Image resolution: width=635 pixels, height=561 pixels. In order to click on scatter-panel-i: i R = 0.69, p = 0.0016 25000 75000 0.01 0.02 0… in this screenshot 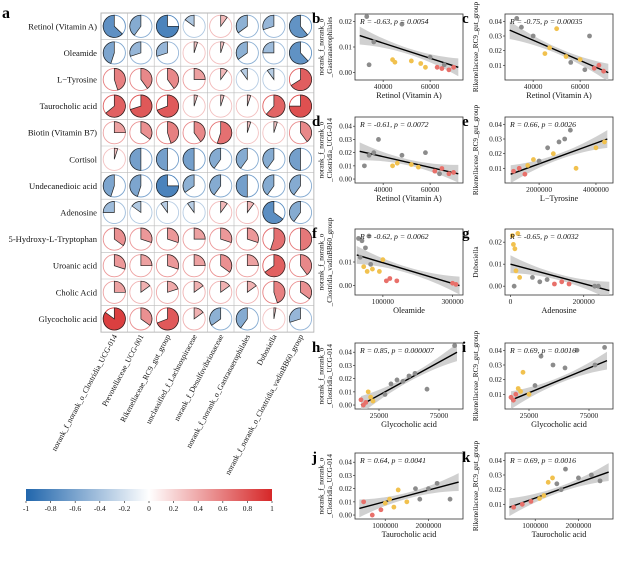, I will do `click(538, 379)`.